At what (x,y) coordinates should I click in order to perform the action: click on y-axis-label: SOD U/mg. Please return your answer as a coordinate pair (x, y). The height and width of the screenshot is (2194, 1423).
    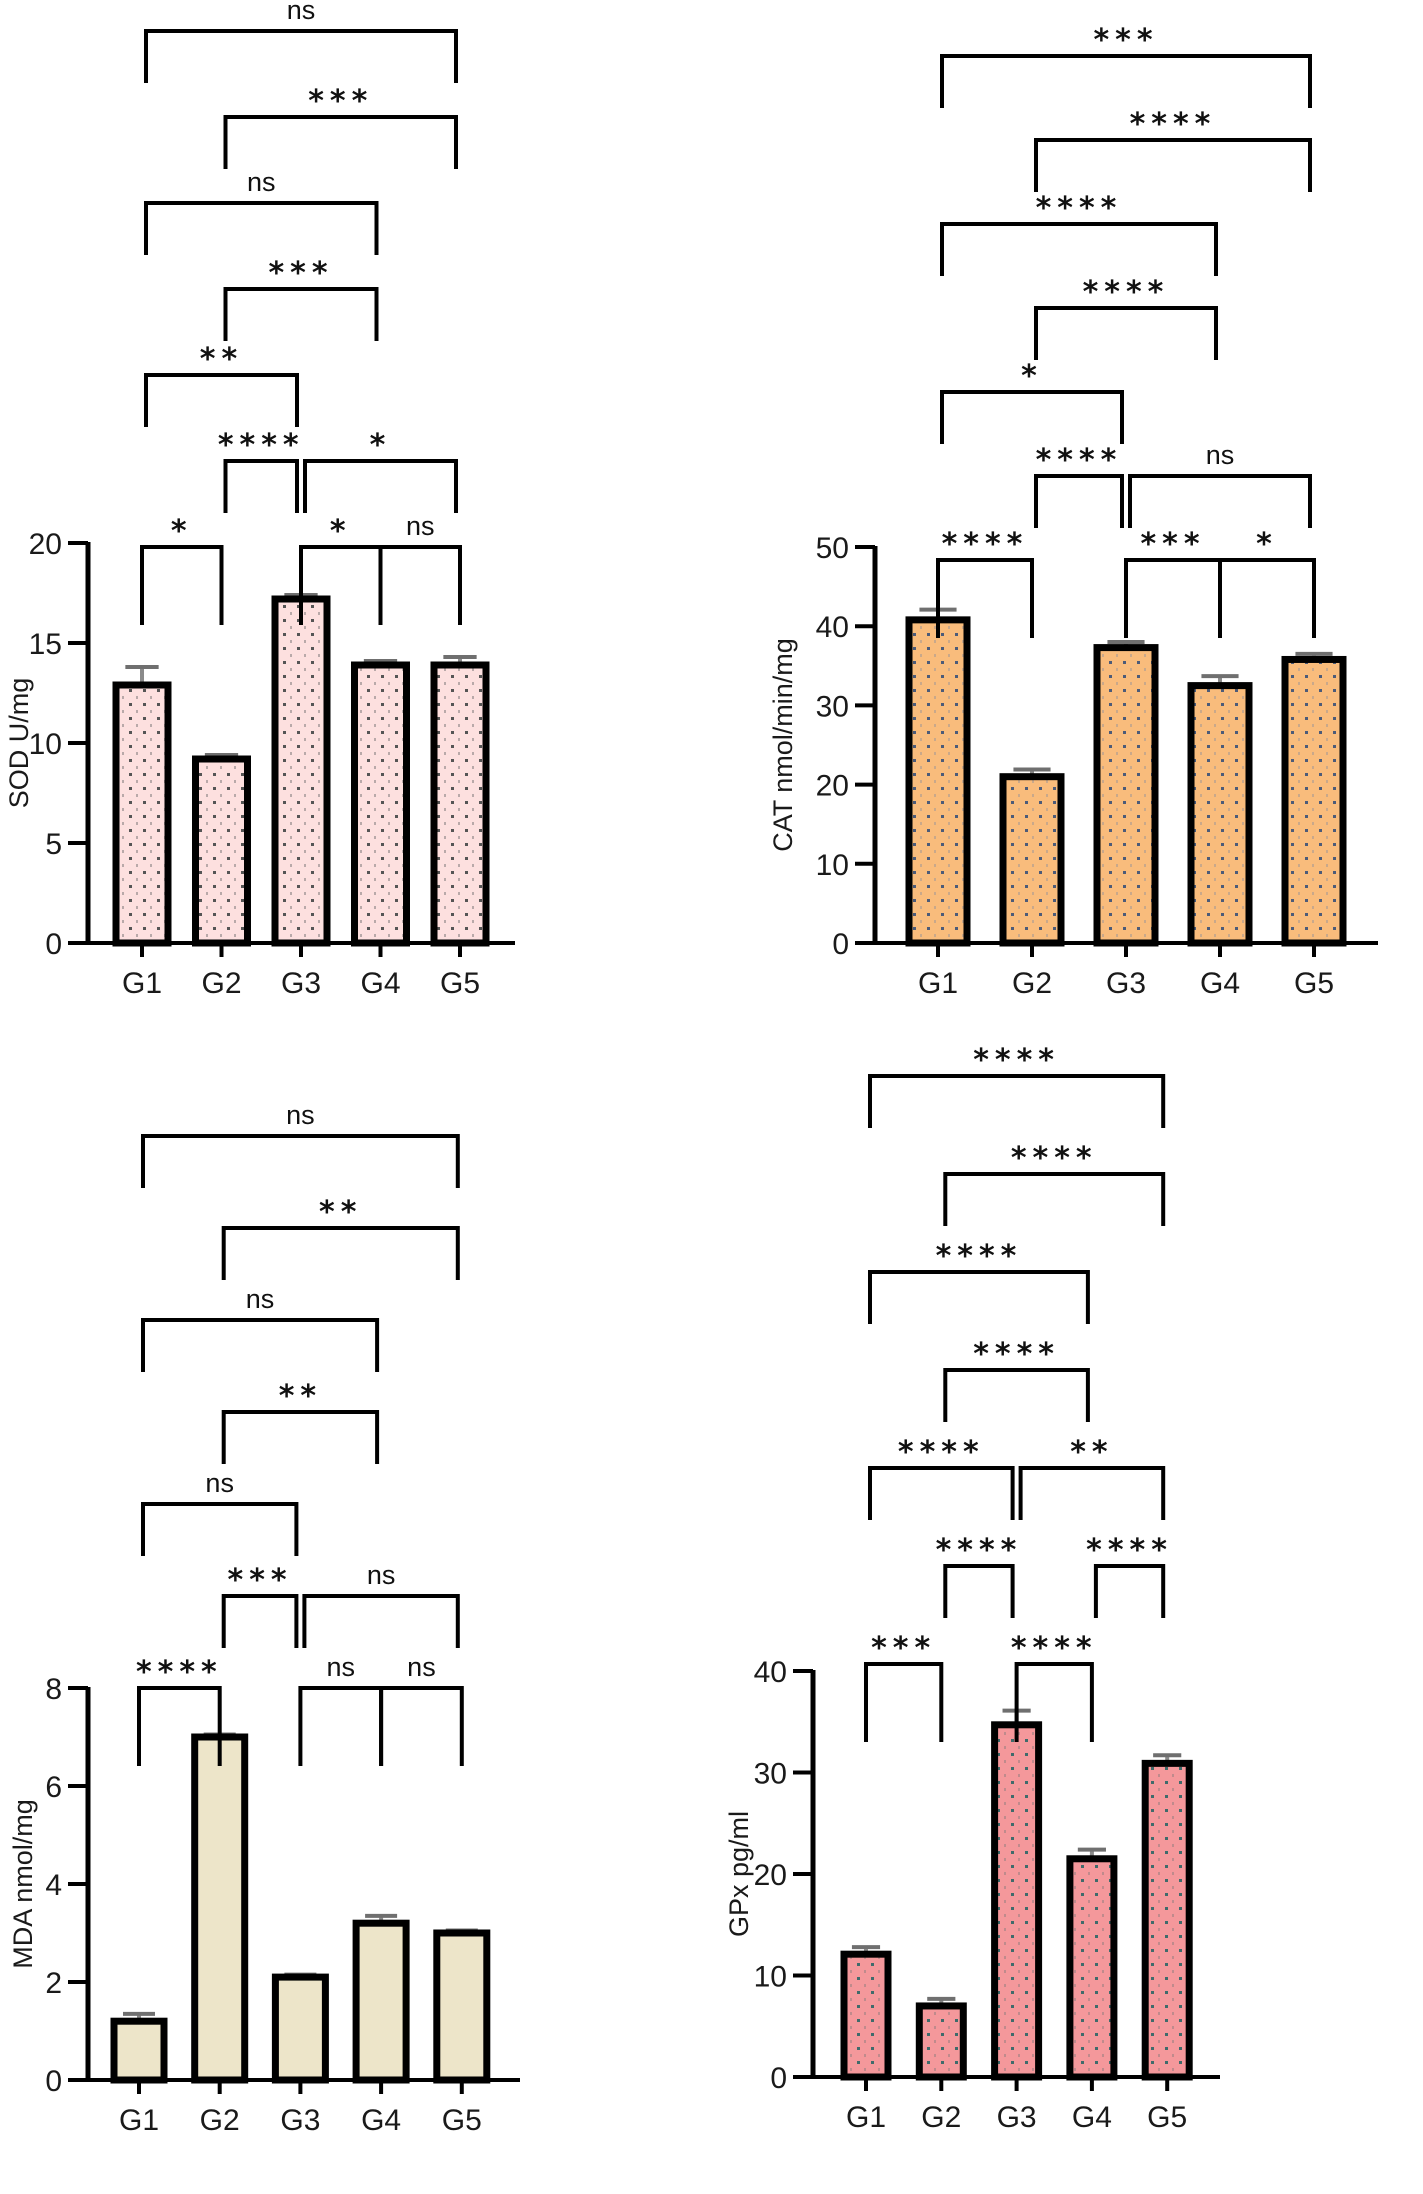
    Looking at the image, I should click on (19, 743).